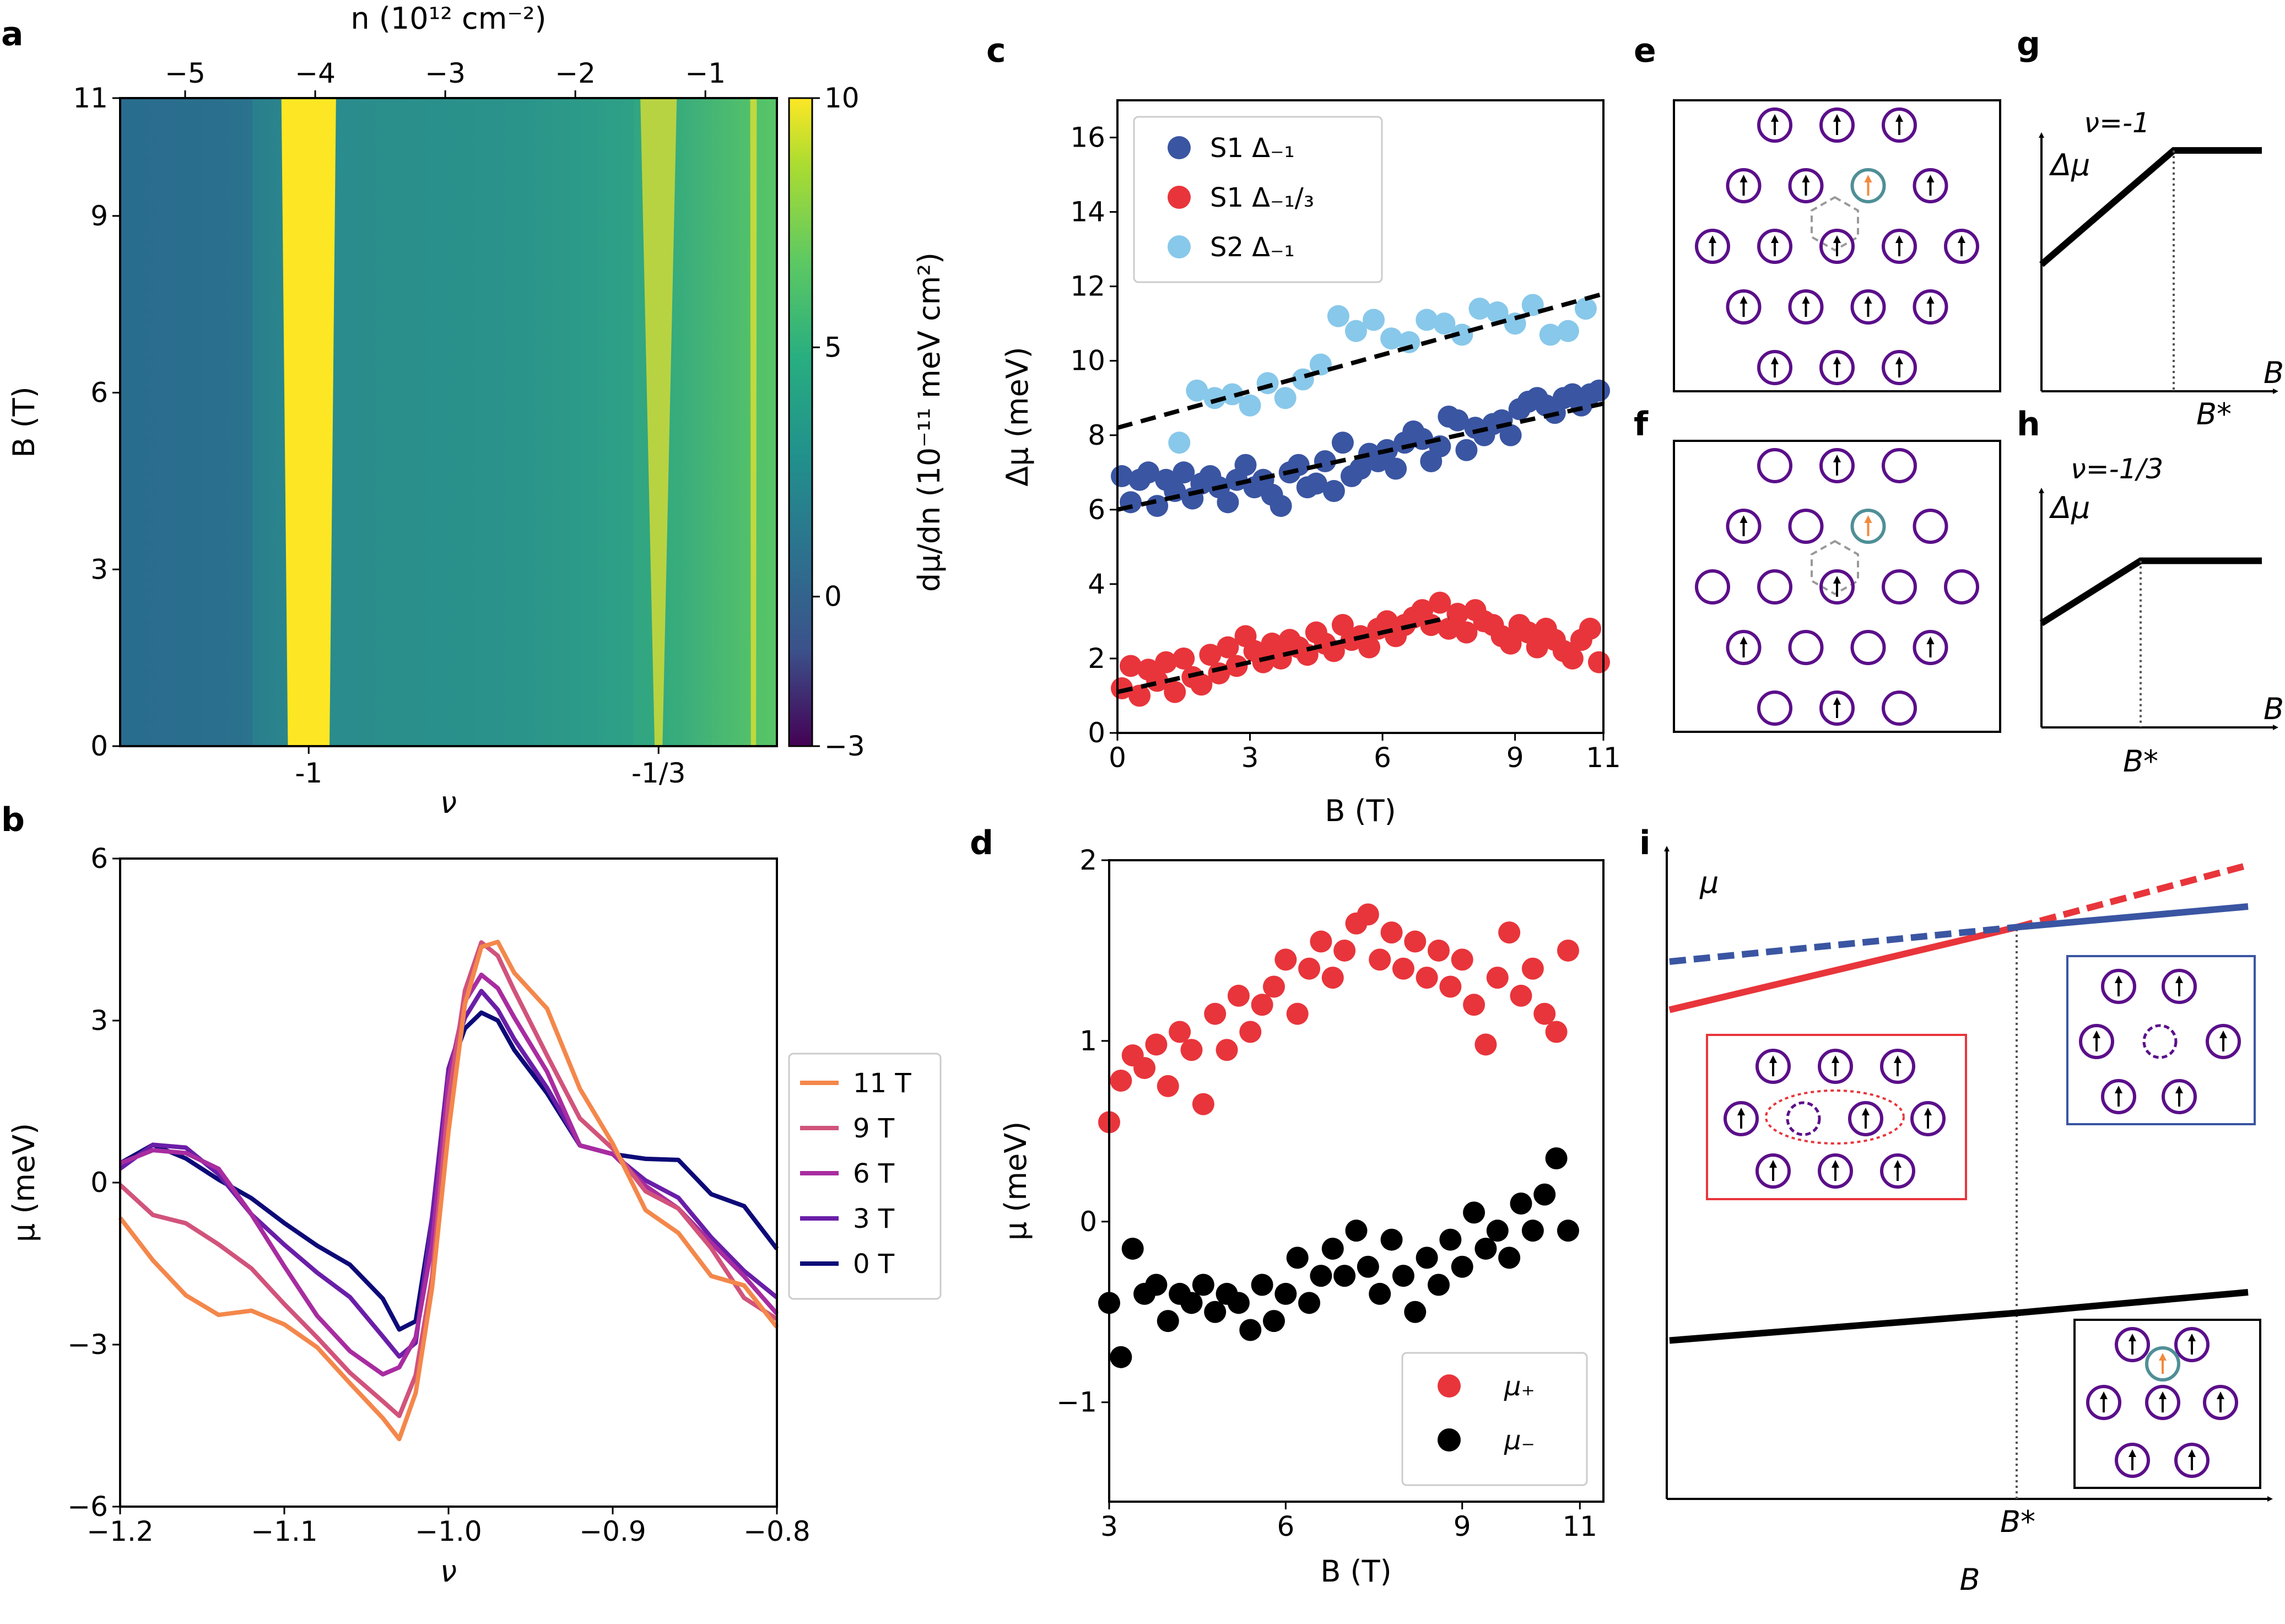 Image resolution: width=2285 pixels, height=1624 pixels. What do you see at coordinates (1096, 733) in the screenshot?
I see `c-y-tick-label: 0` at bounding box center [1096, 733].